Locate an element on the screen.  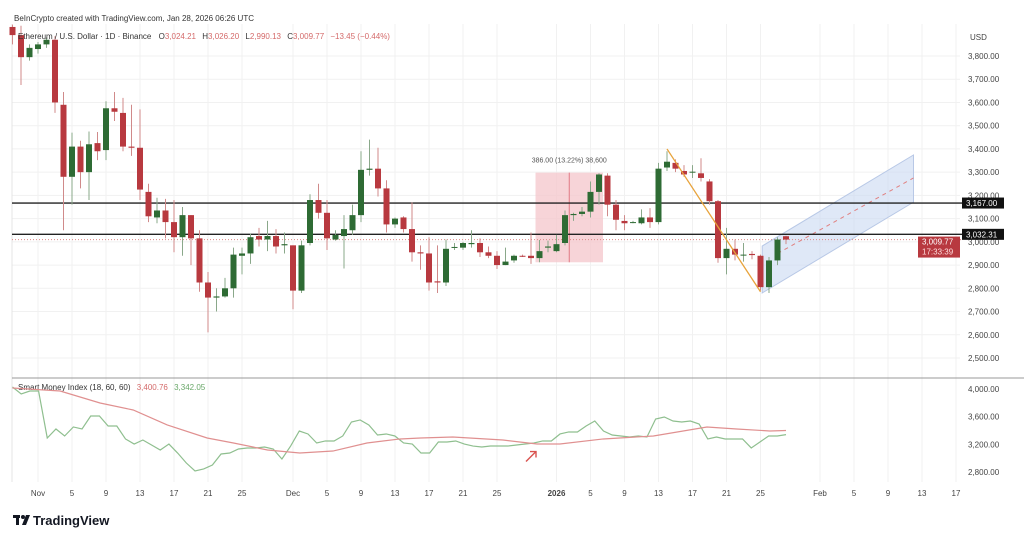
low-value: 2,990.13 is located at coordinates (266, 36).